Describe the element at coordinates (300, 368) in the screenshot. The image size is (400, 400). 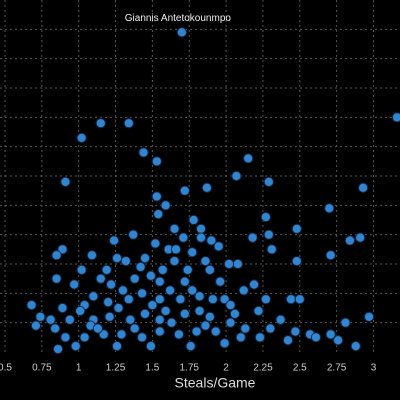
I see `x-tick-label: 2.5` at that location.